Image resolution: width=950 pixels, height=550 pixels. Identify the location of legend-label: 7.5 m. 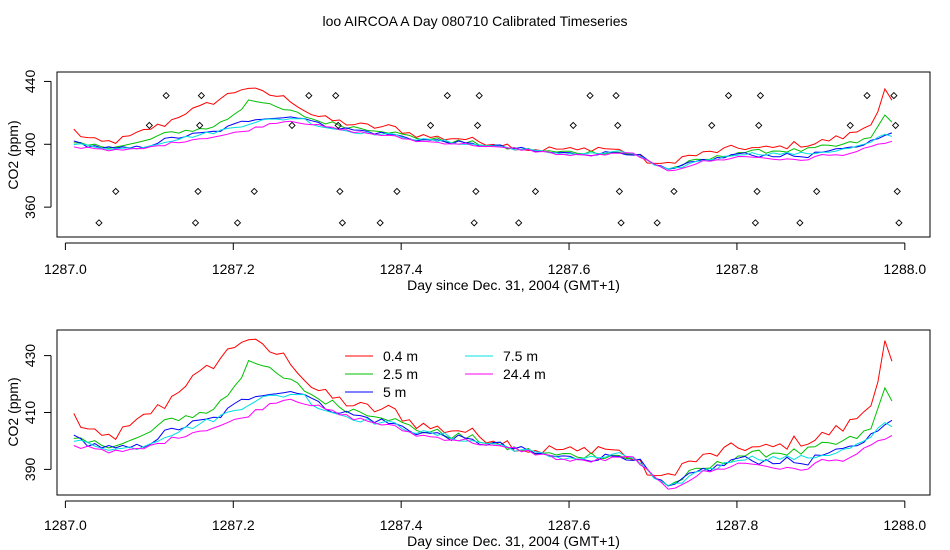
(520, 356).